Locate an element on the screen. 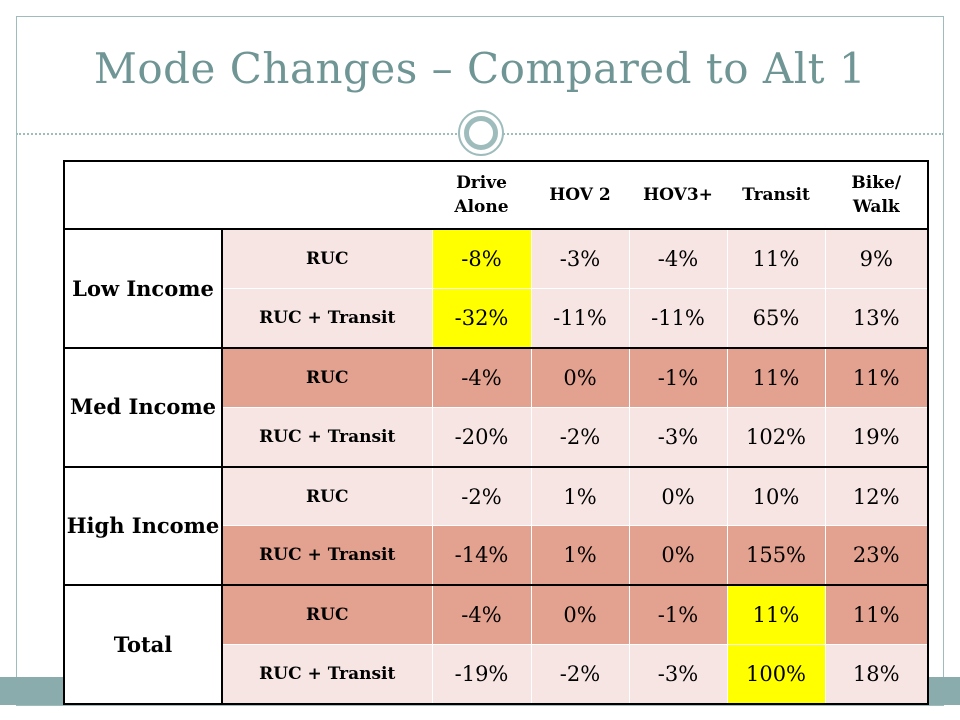  table-row: RUC + Transit -20% -2% -3% 102% 19% is located at coordinates (496, 437).